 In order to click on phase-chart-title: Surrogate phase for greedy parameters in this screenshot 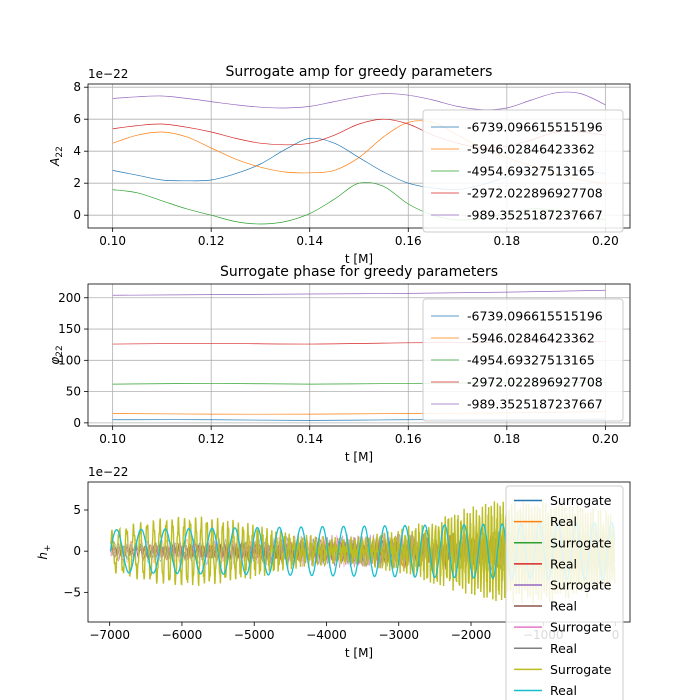, I will do `click(359, 272)`.